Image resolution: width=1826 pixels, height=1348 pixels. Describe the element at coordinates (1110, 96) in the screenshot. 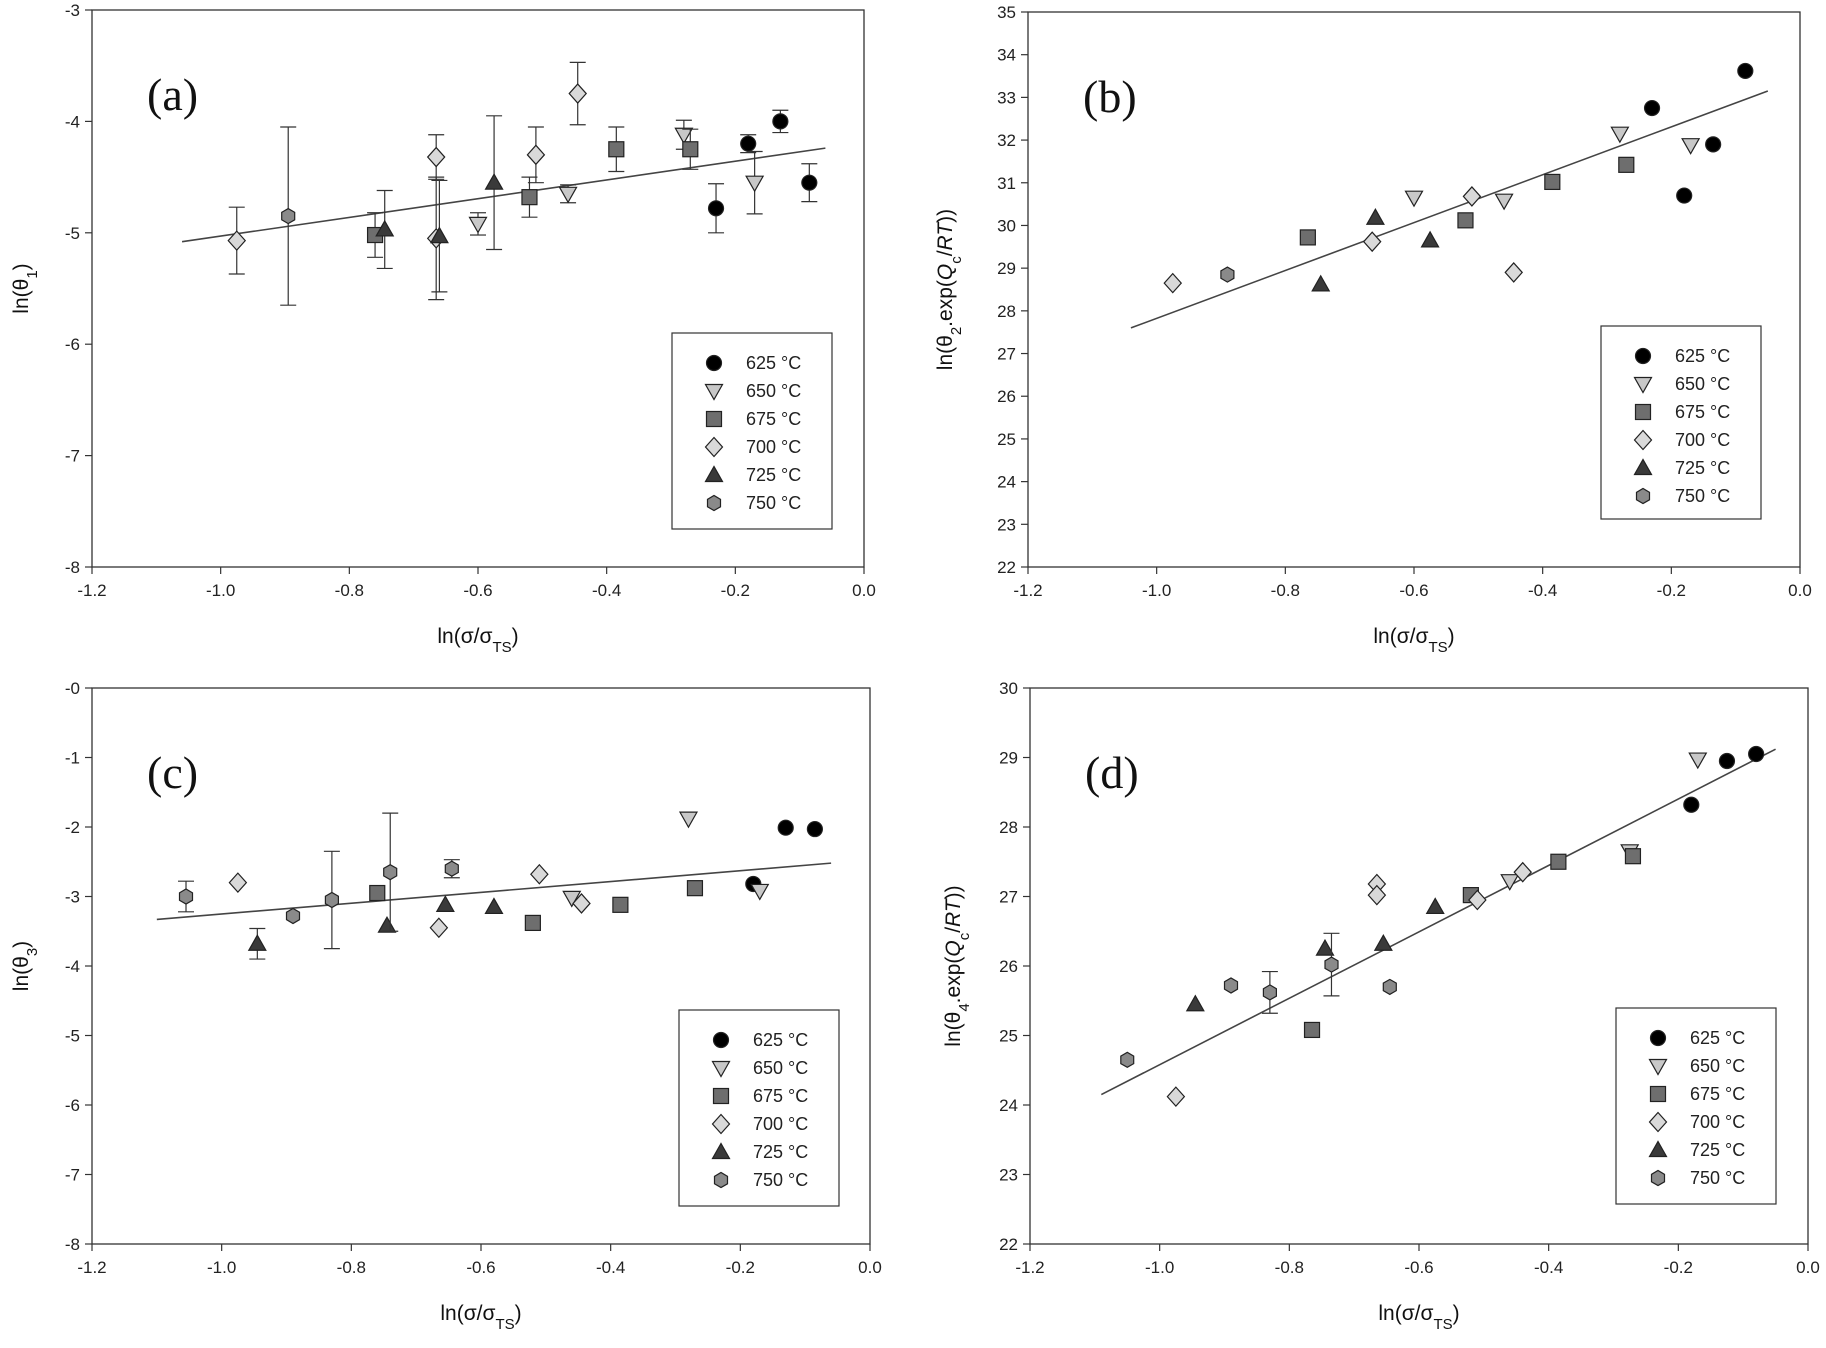

I see `panel-label: (b)` at that location.